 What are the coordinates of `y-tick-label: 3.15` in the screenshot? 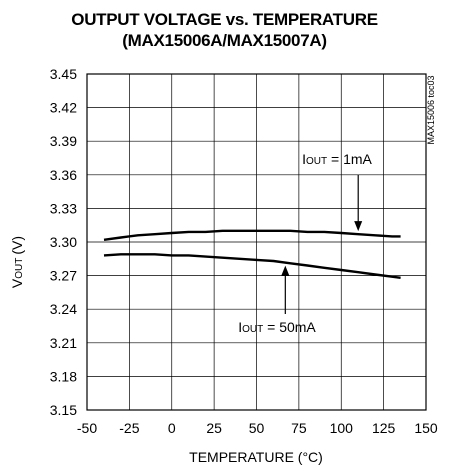 It's located at (63, 410).